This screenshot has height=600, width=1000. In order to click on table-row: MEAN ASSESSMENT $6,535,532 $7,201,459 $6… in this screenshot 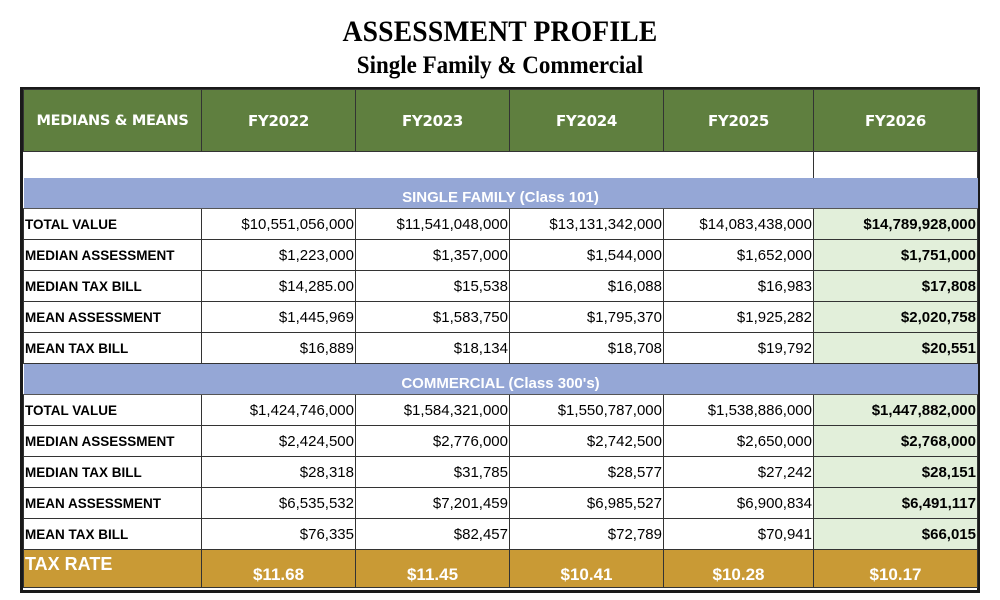, I will do `click(500, 503)`.